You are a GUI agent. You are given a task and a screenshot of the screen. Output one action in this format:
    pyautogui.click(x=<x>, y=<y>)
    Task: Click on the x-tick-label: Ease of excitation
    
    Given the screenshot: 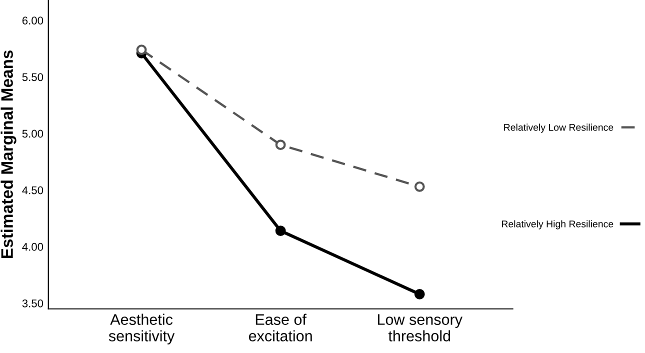 What is the action you would take?
    pyautogui.click(x=280, y=328)
    